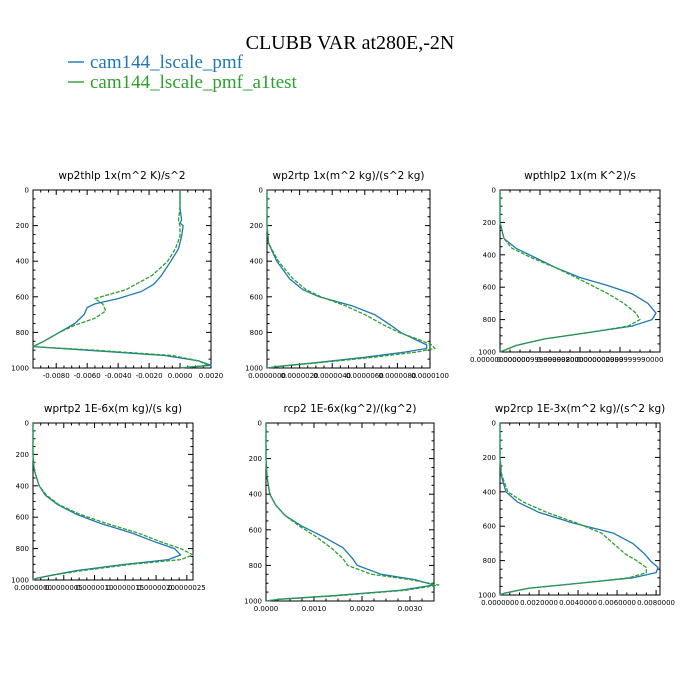 The height and width of the screenshot is (700, 700). What do you see at coordinates (64, 588) in the screenshot?
I see `x-tick-label: 0.0000005` at bounding box center [64, 588].